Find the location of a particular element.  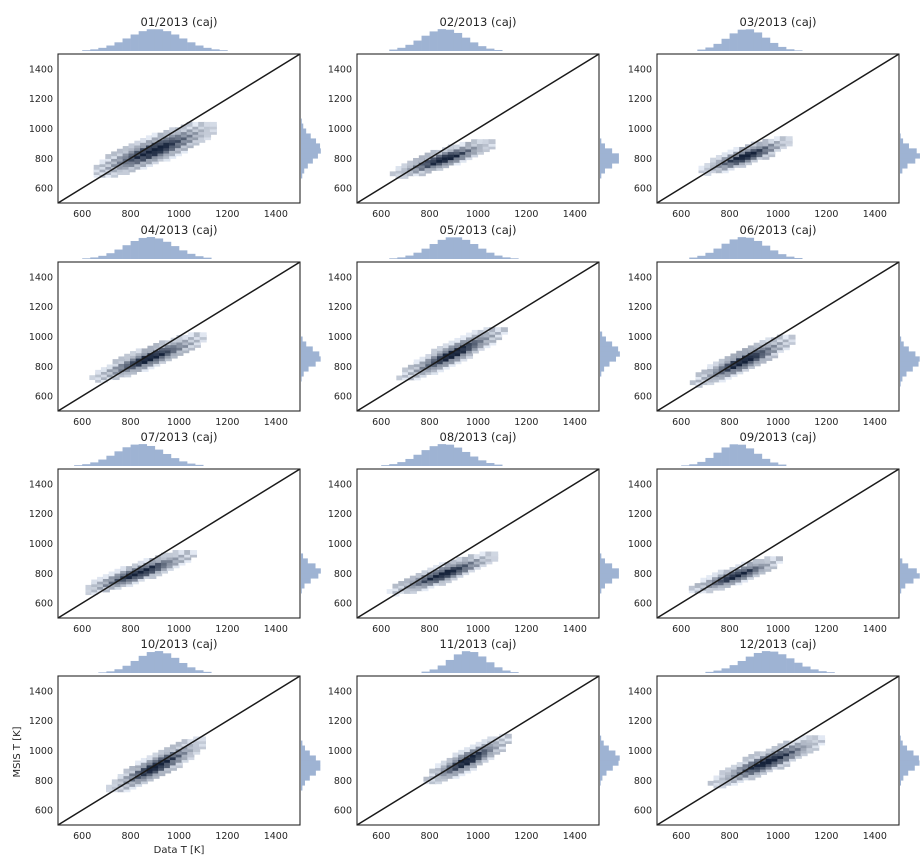

panel-frame is located at coordinates (778, 336).